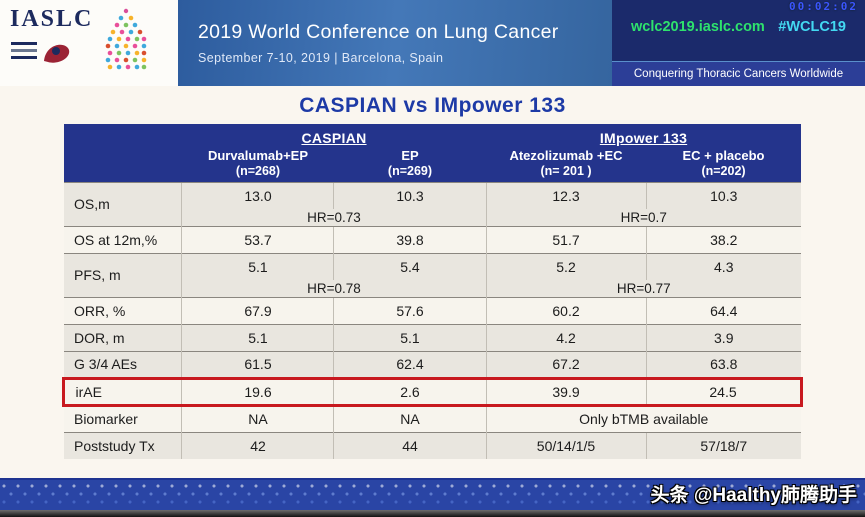  I want to click on row-label: OS,m, so click(122, 203).